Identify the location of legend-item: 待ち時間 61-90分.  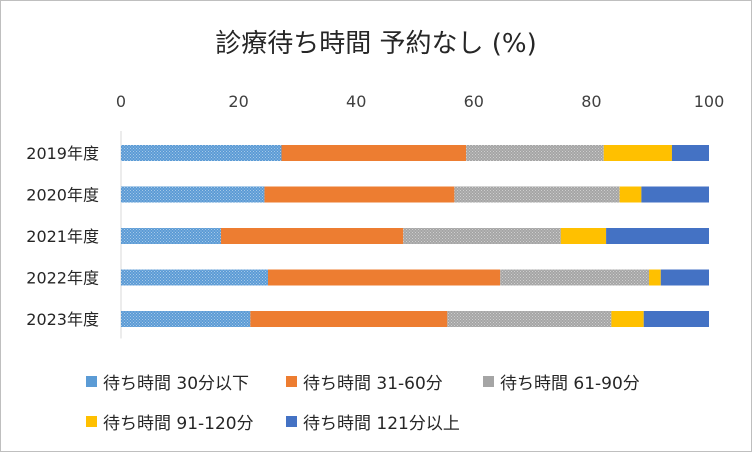
(561, 381).